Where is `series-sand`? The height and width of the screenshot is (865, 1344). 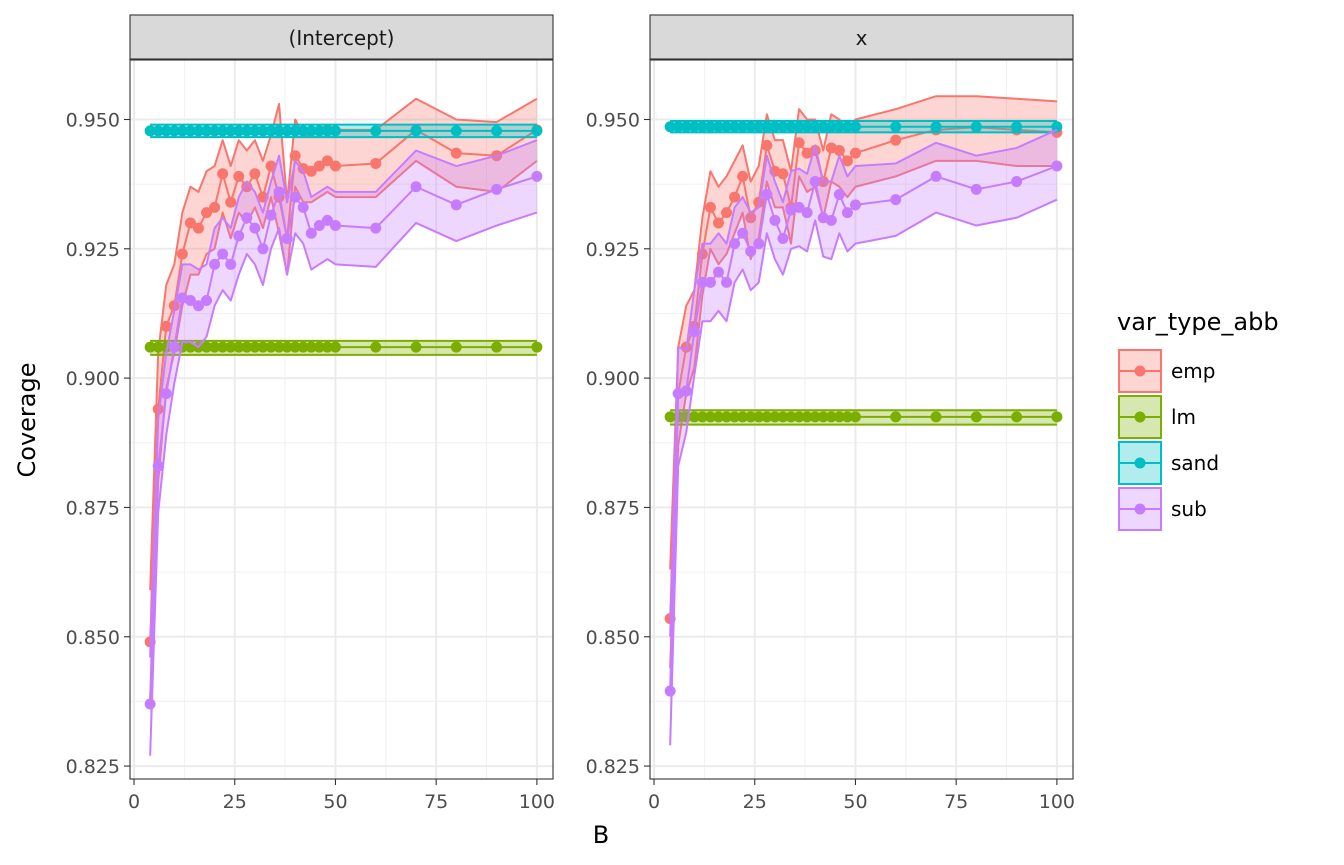 series-sand is located at coordinates (343, 131).